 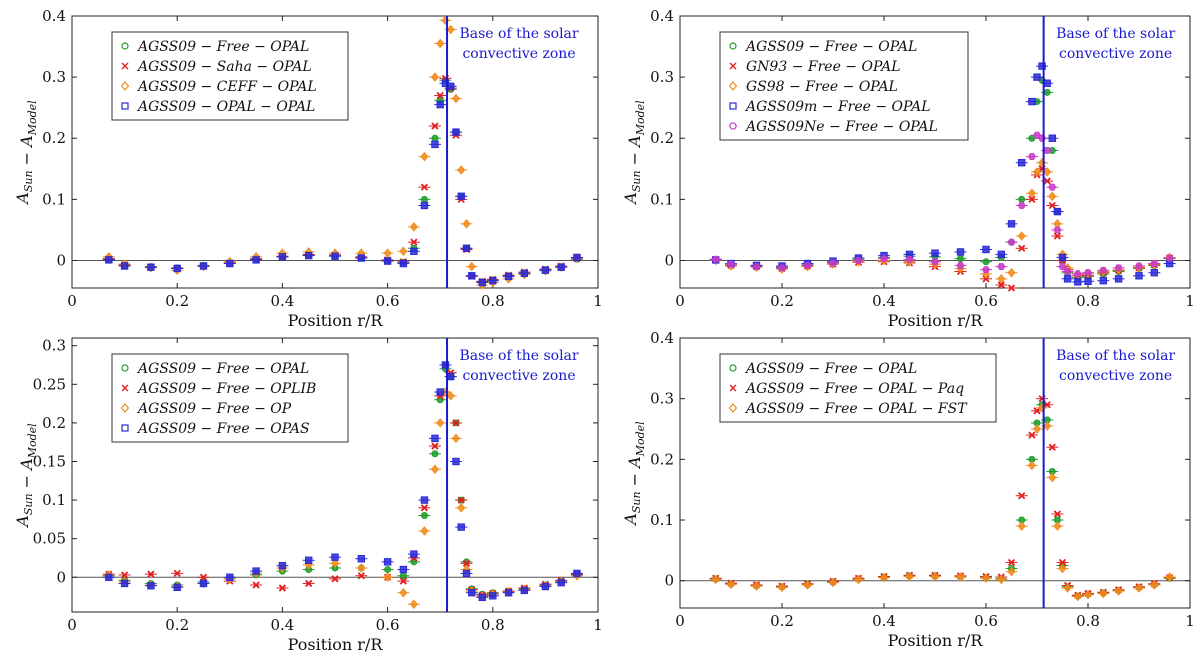 I want to click on y-axis-text: A, so click(x=22, y=199).